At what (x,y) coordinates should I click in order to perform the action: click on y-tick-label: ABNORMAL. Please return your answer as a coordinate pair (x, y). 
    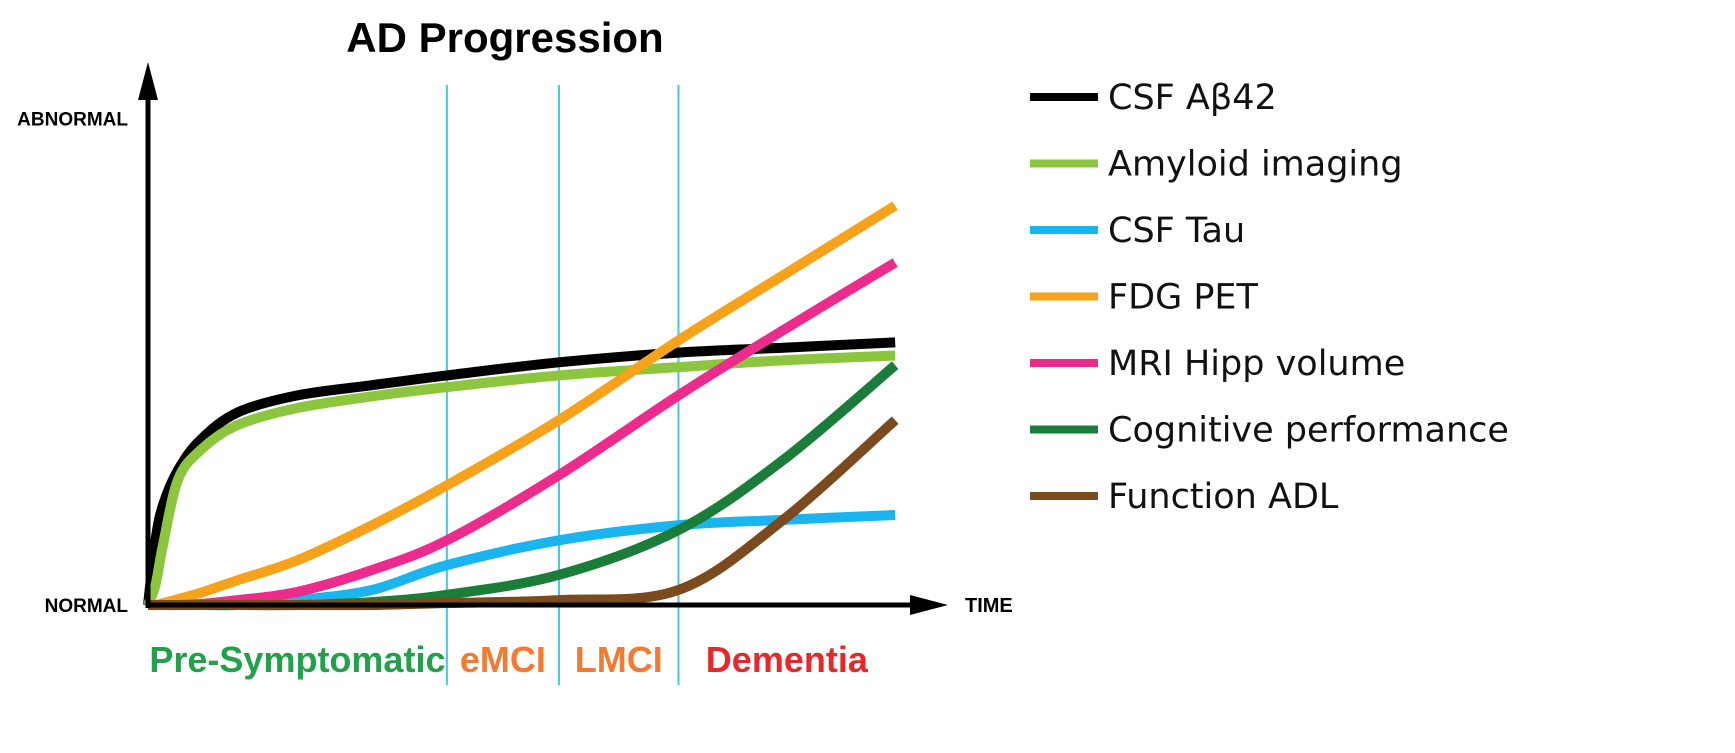
    Looking at the image, I should click on (72, 120).